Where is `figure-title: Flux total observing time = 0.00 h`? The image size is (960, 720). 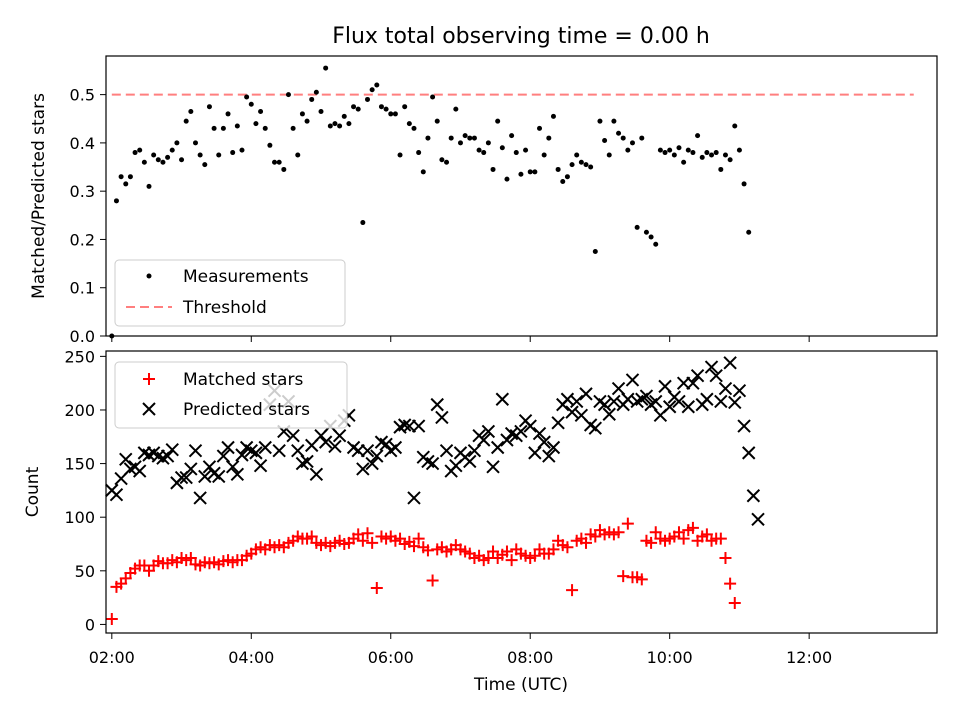 figure-title: Flux total observing time = 0.00 h is located at coordinates (521, 36).